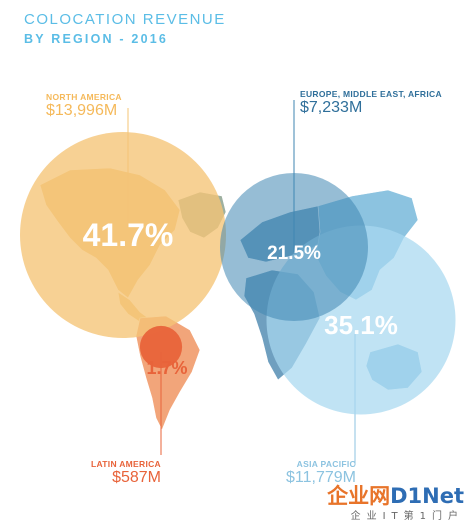 Image resolution: width=470 pixels, height=526 pixels. I want to click on region-value-emea: $7,233M, so click(331, 107).